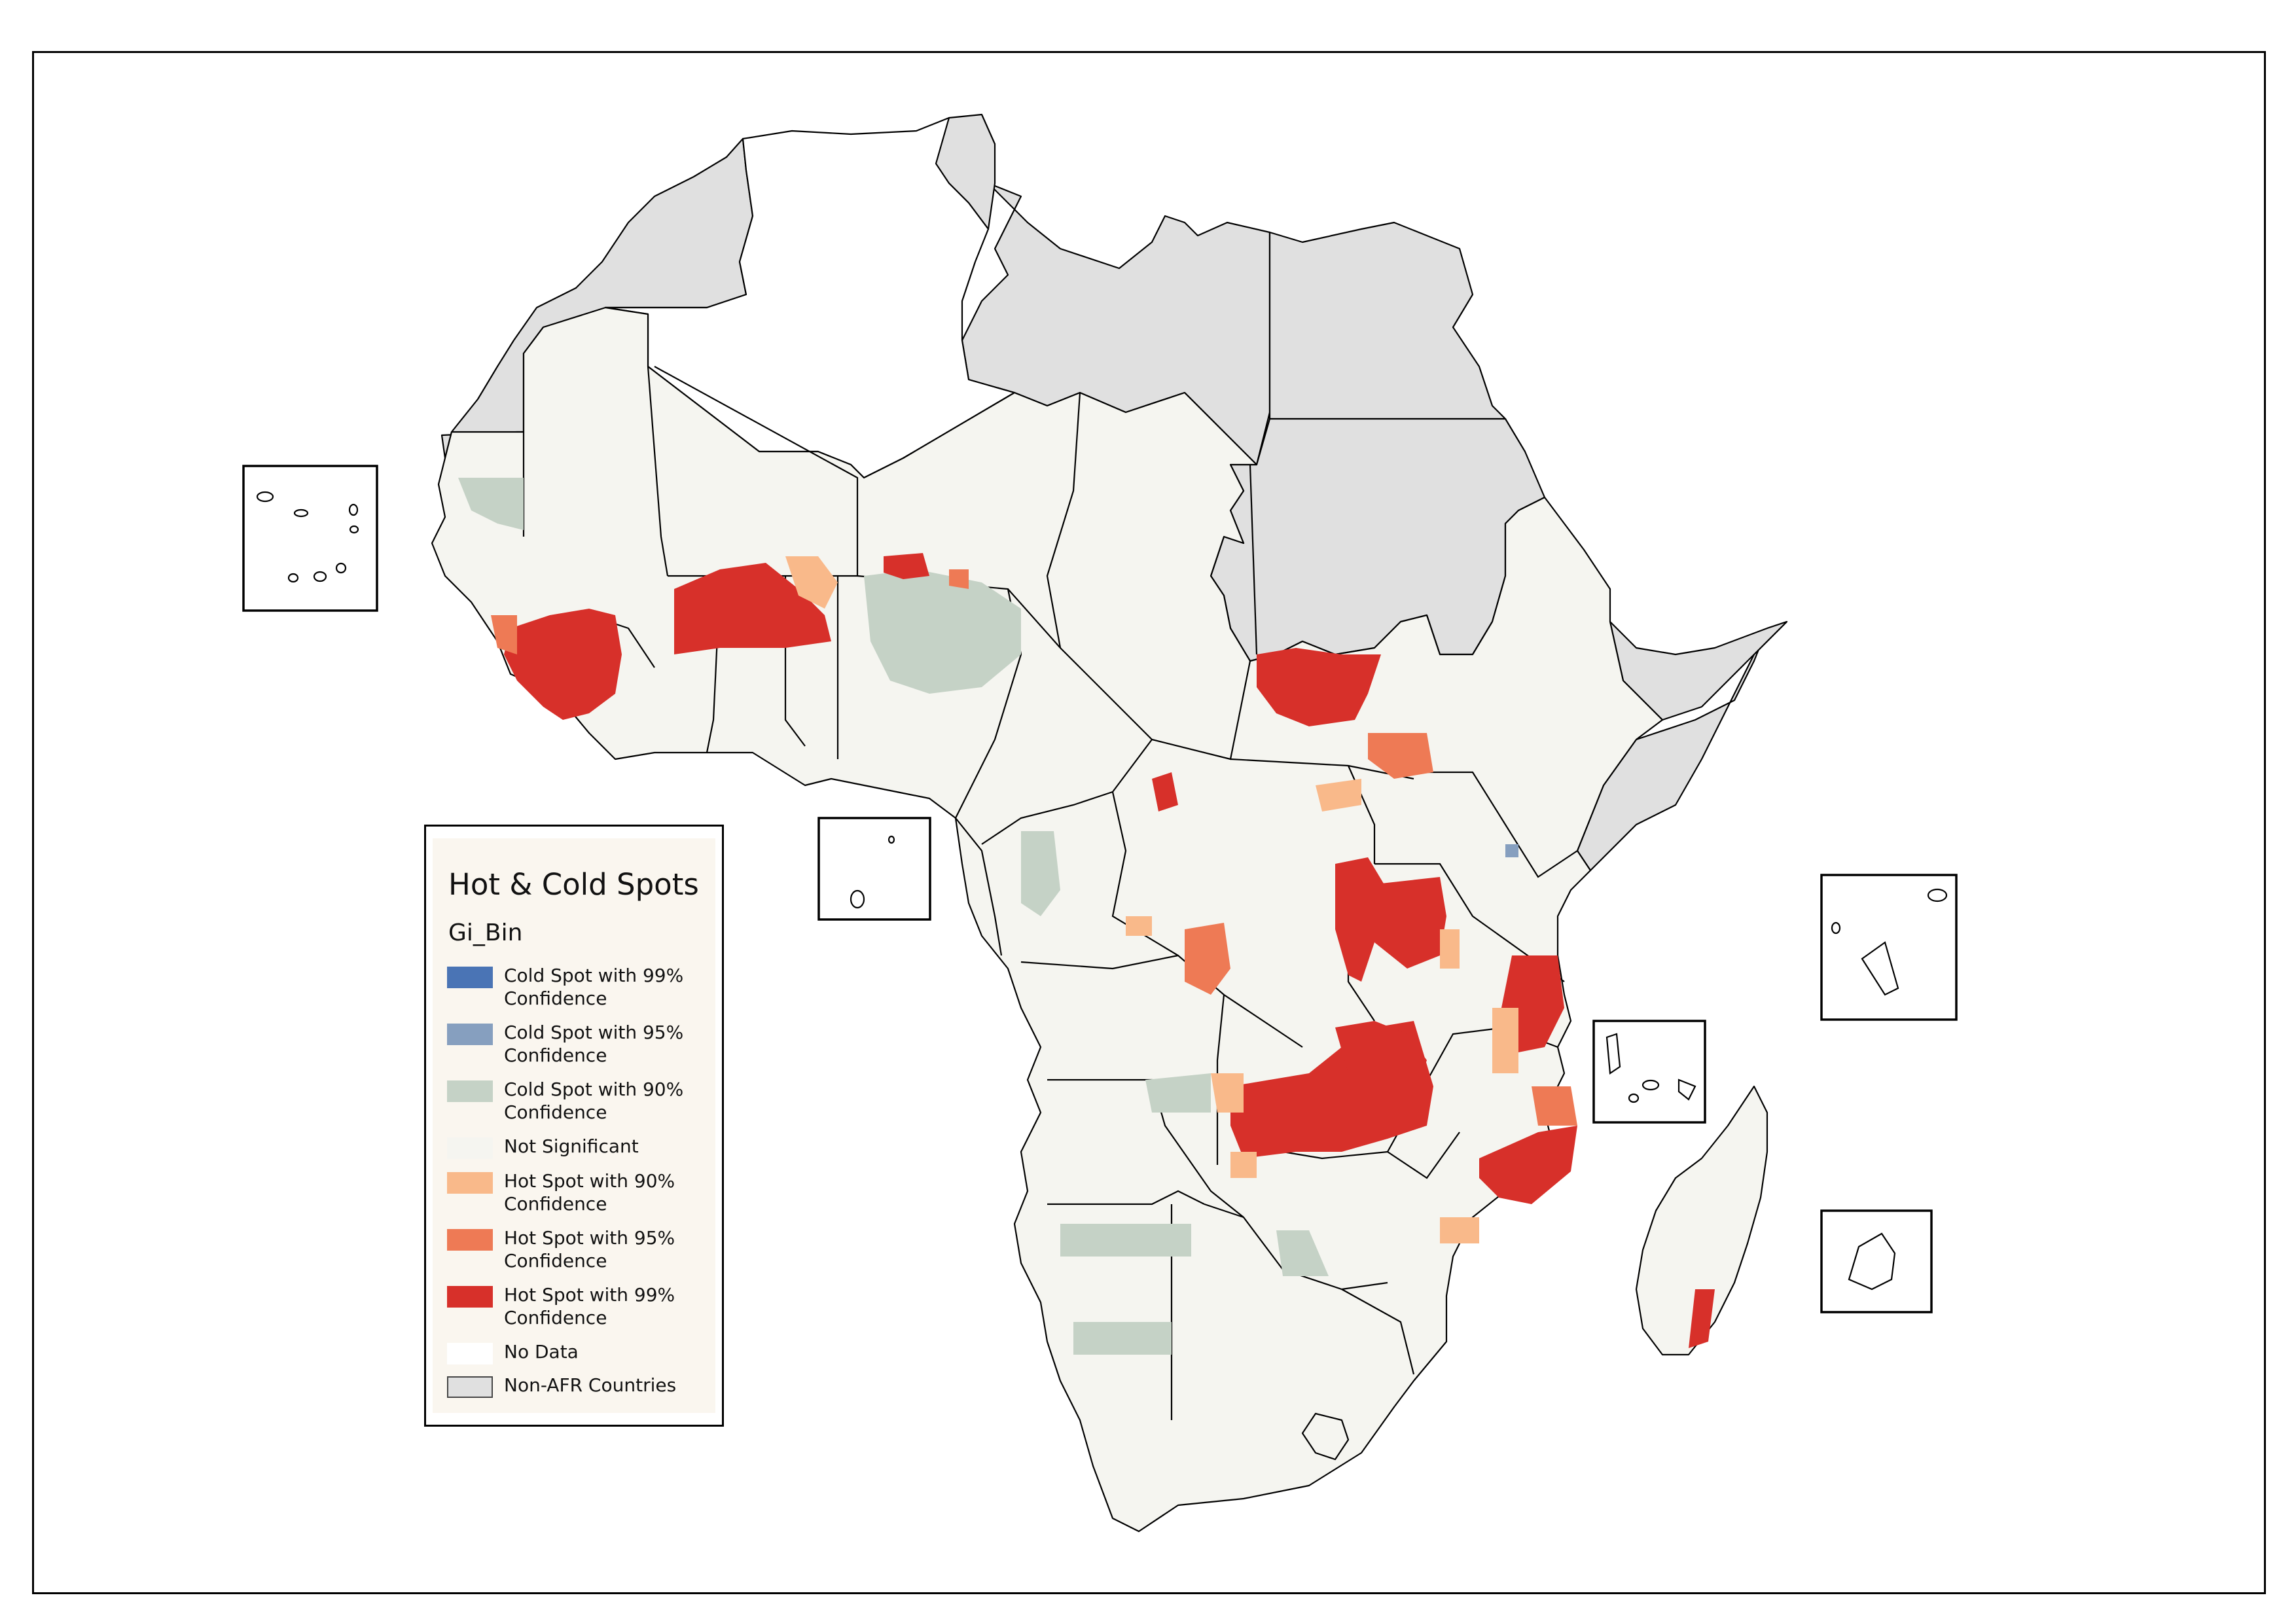 This screenshot has height=1623, width=2296. Describe the element at coordinates (1387, 320) in the screenshot. I see `egypt` at that location.